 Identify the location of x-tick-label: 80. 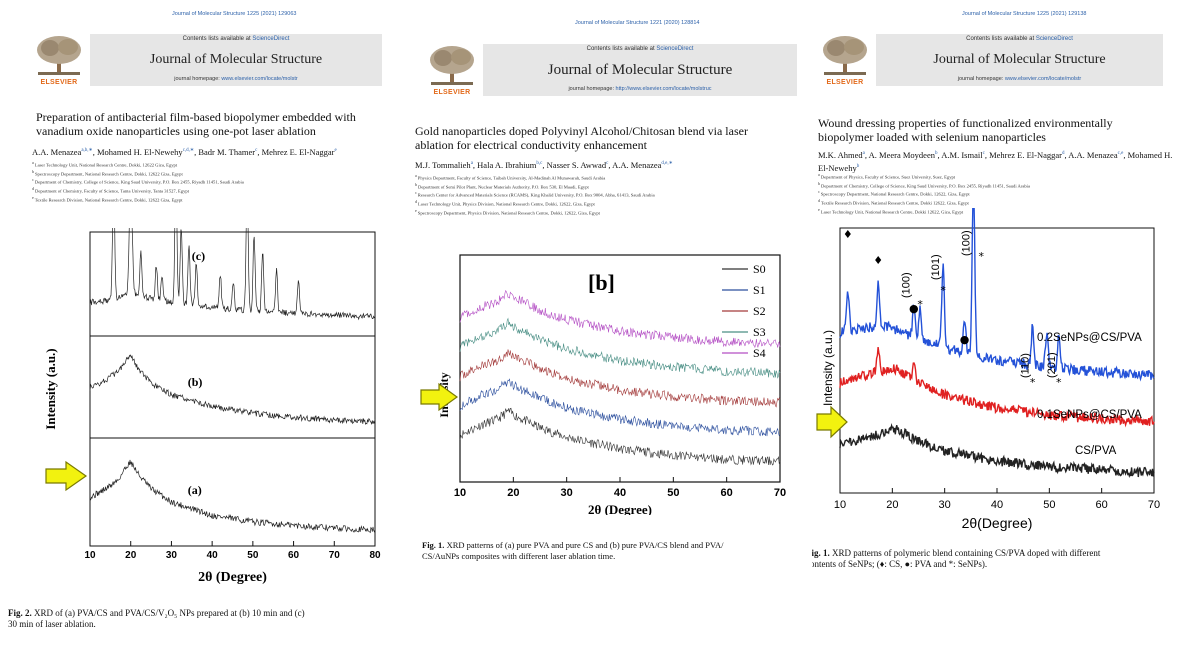
(375, 555).